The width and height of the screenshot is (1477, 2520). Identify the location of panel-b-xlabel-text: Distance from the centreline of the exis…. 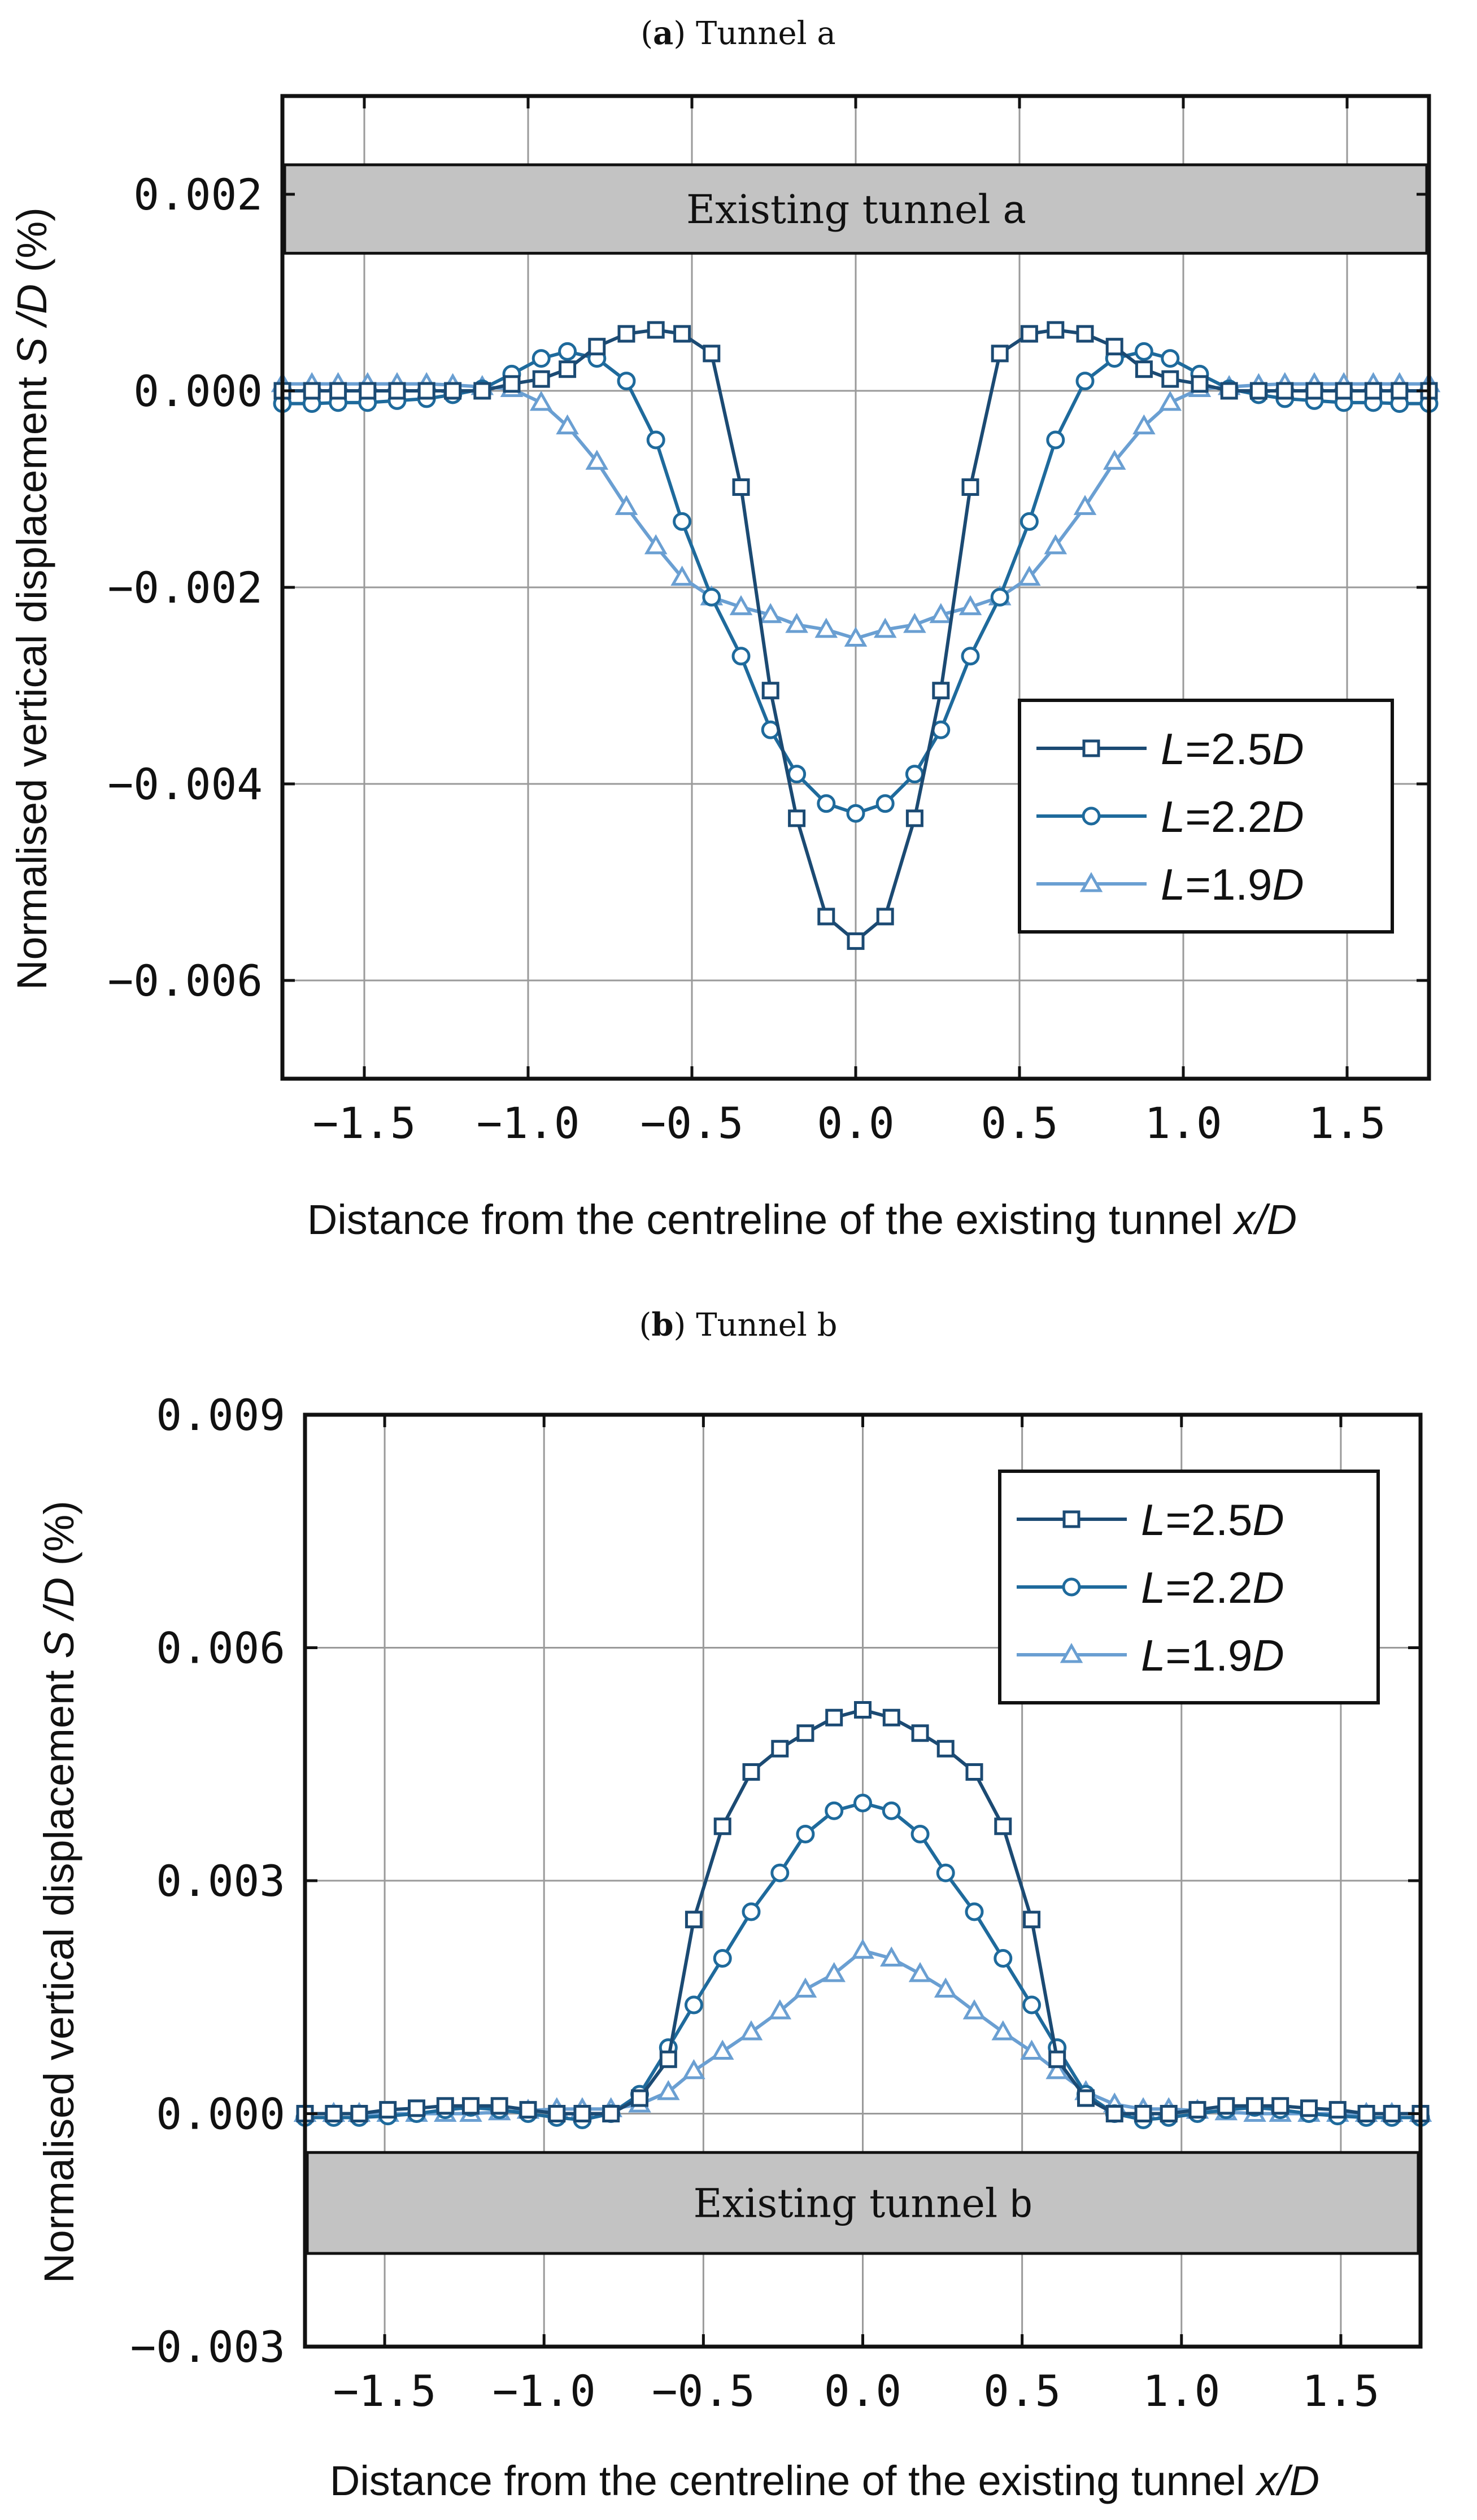
(793, 2480).